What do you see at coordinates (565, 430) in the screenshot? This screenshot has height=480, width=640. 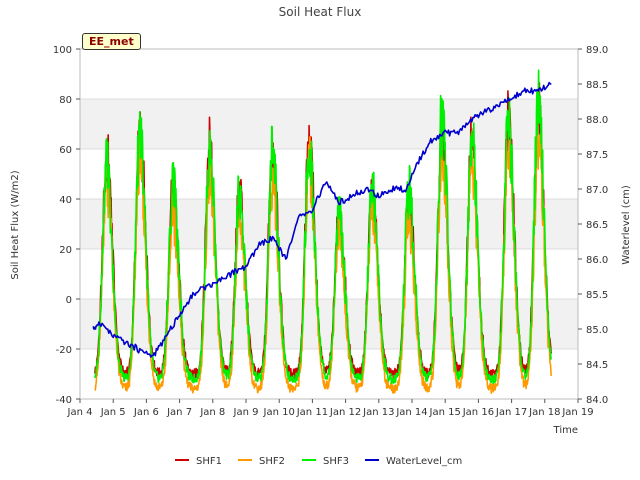 I see `x-axis-label: Time` at bounding box center [565, 430].